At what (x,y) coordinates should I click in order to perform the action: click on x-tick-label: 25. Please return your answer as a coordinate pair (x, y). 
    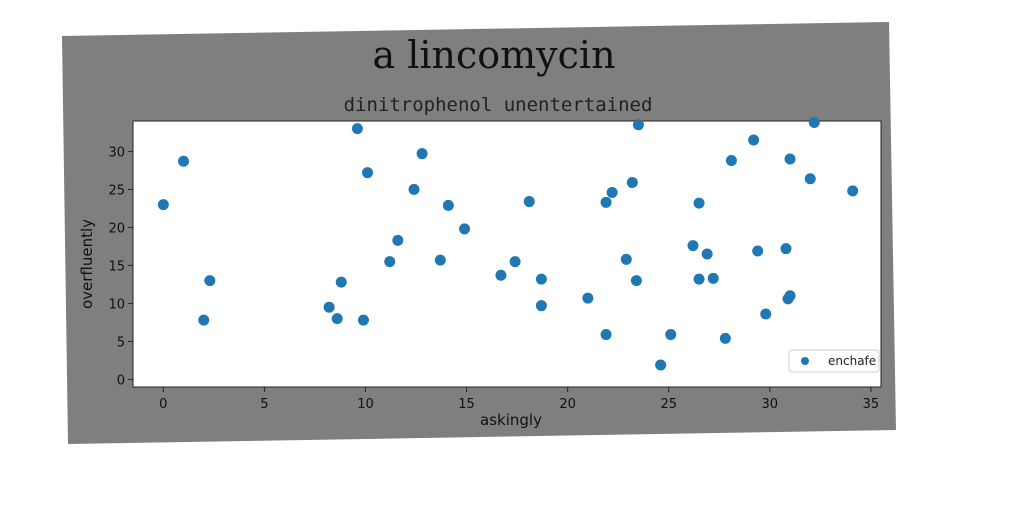
    Looking at the image, I should click on (668, 404).